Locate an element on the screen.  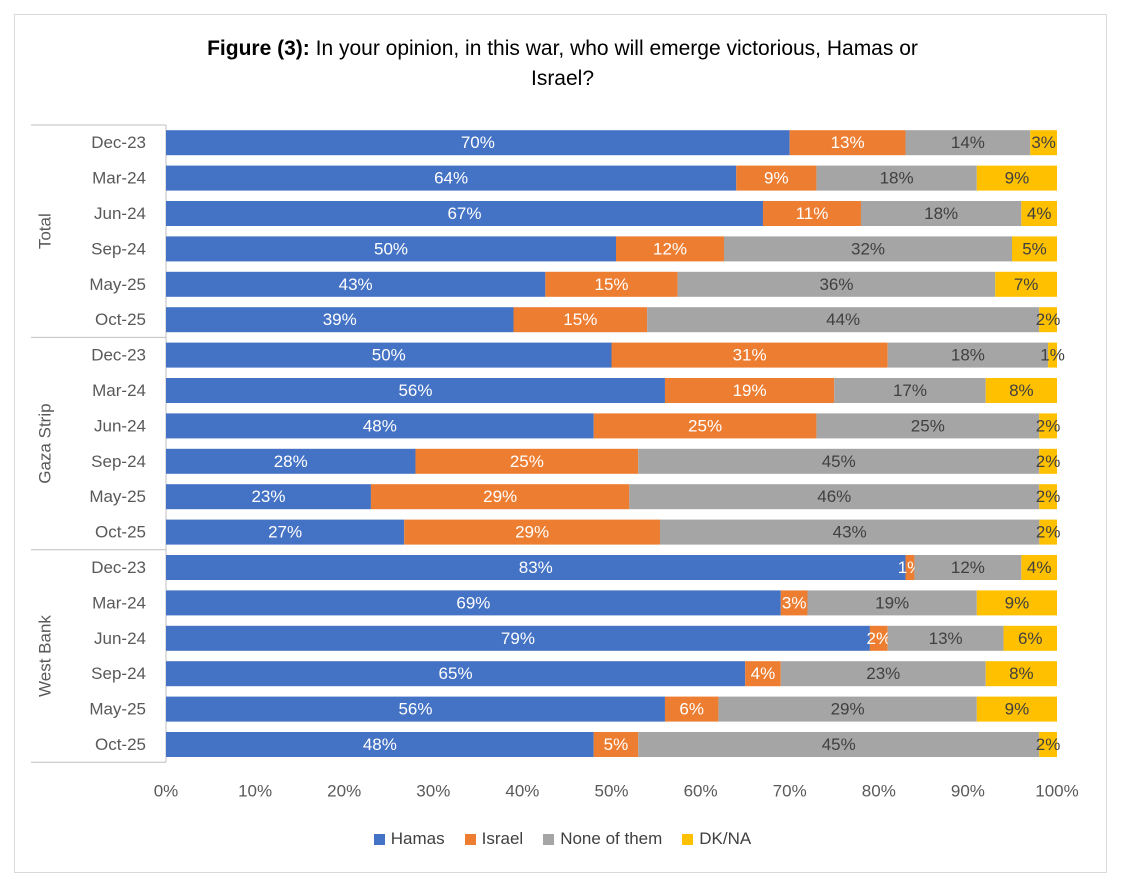
data-label: 36% is located at coordinates (836, 284).